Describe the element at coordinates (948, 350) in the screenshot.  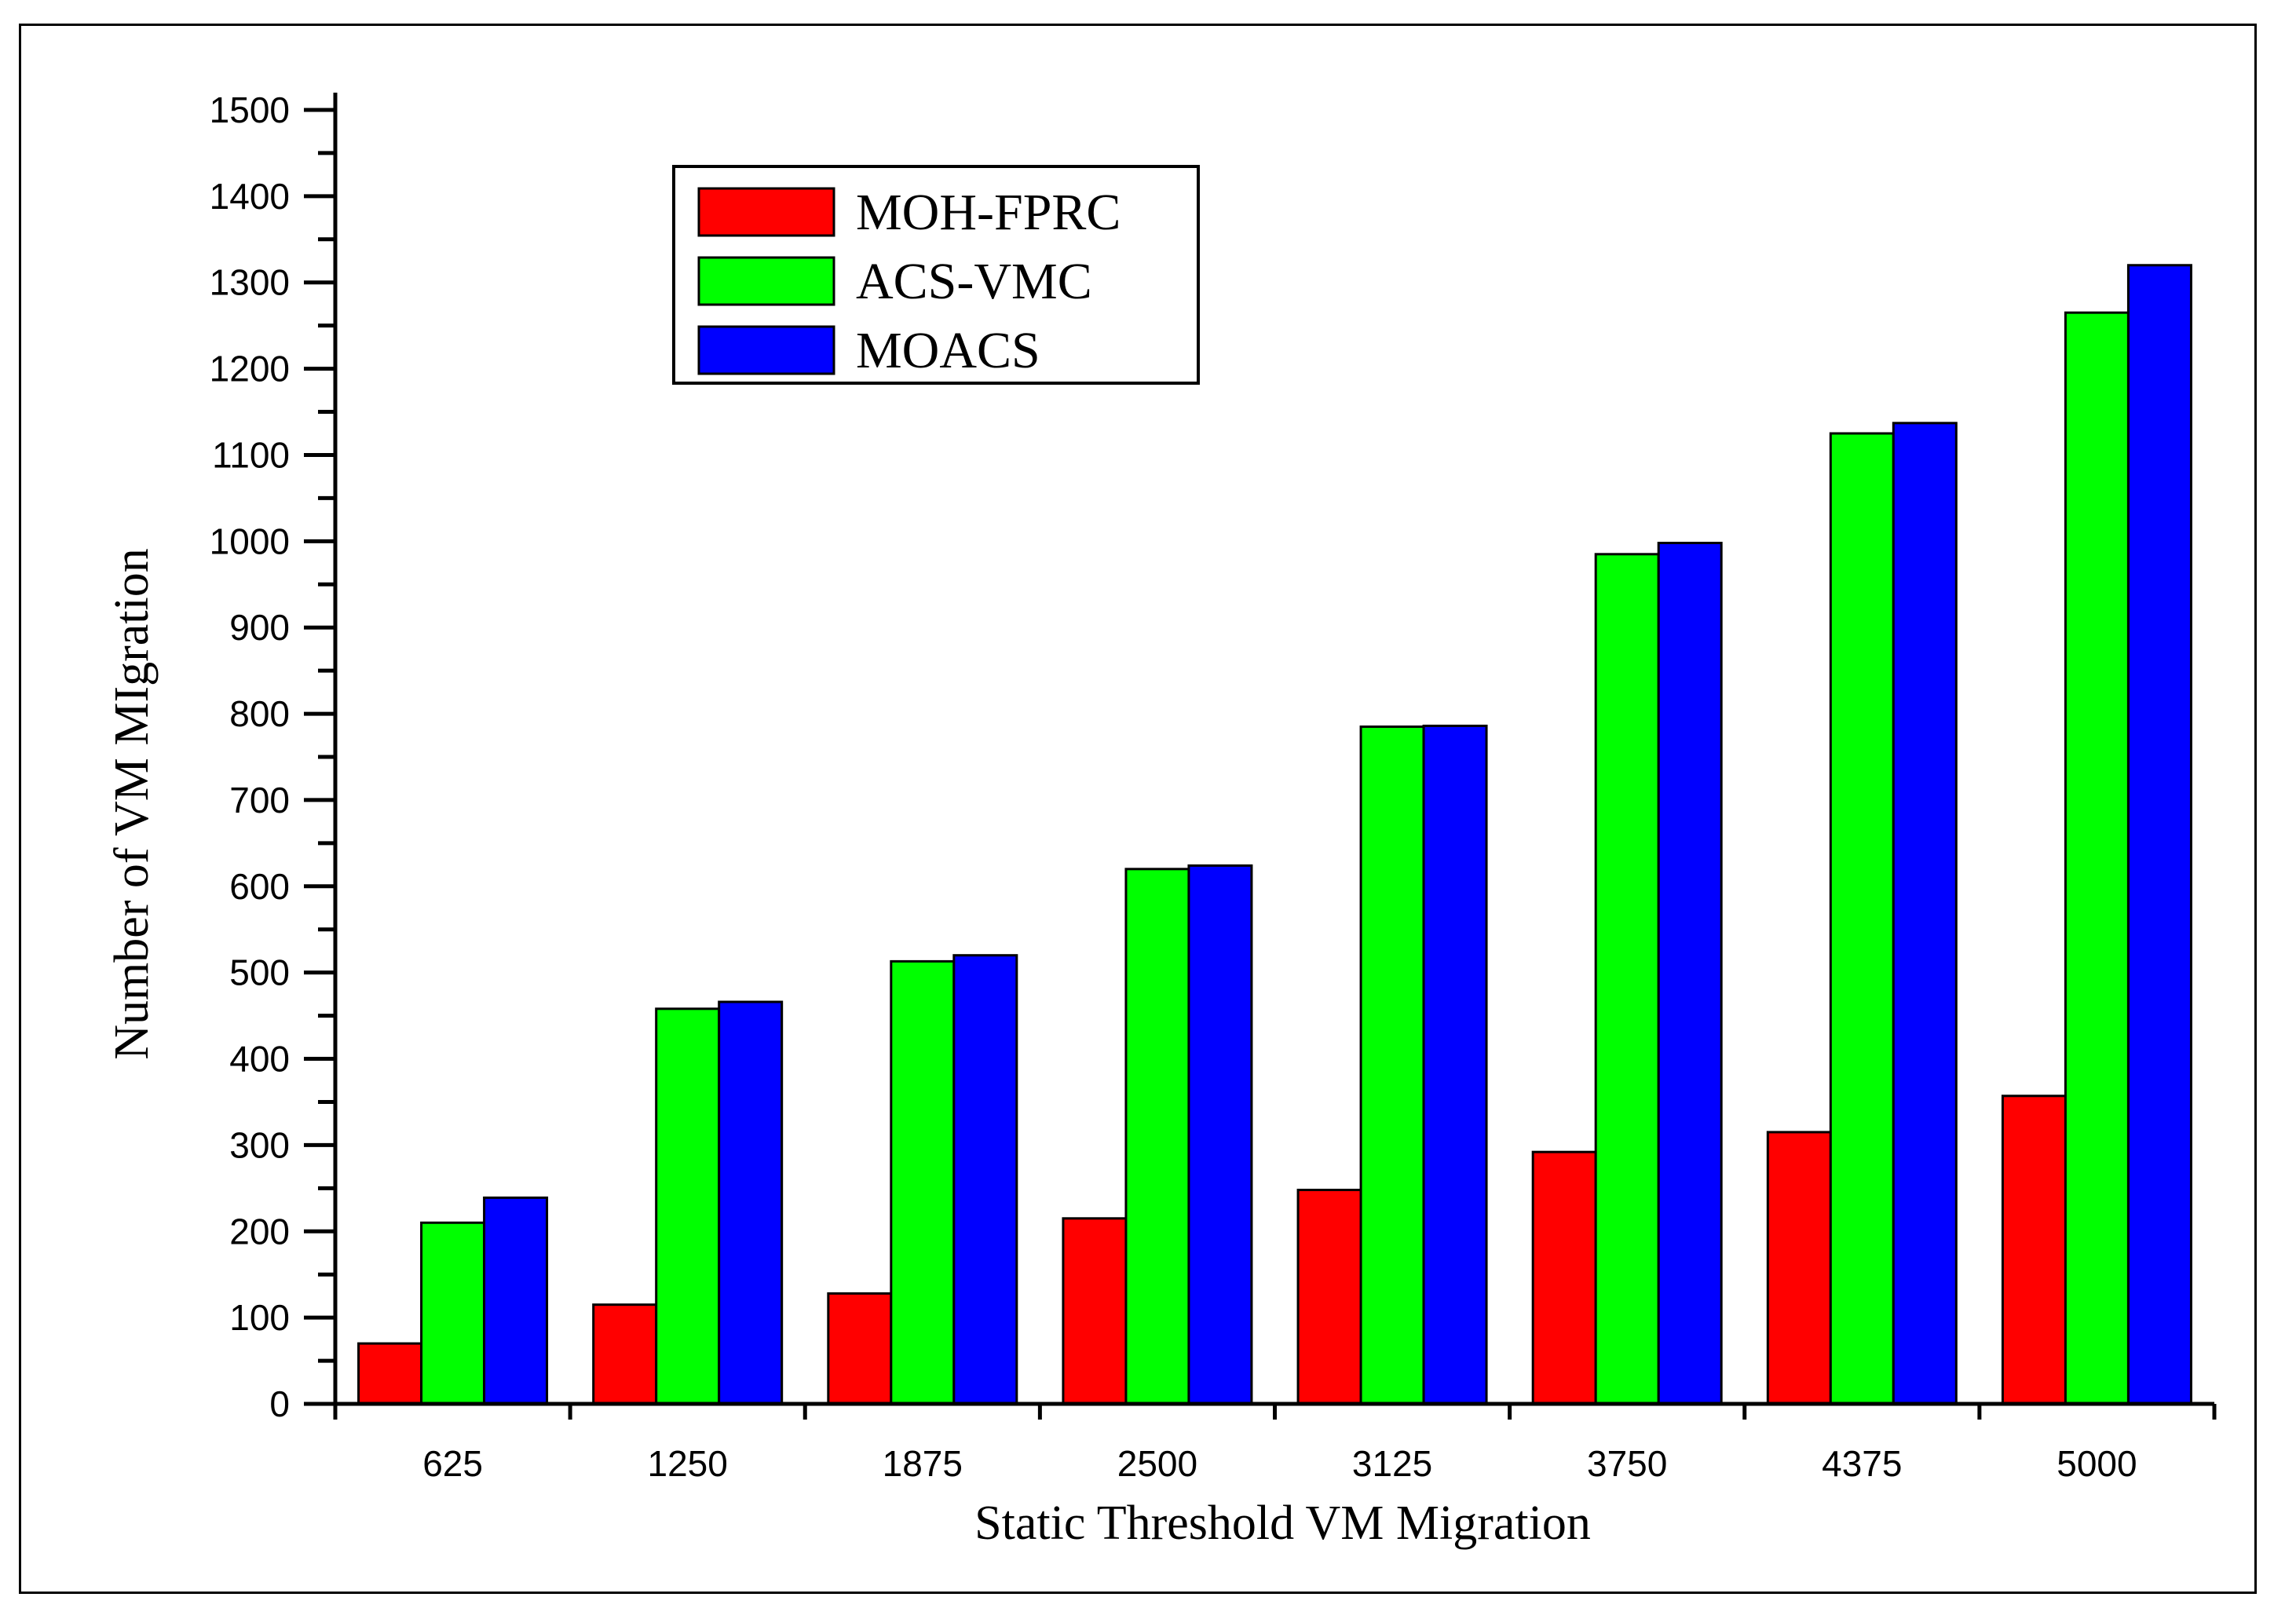
I see `legend-label-moacs: MOACS` at that location.